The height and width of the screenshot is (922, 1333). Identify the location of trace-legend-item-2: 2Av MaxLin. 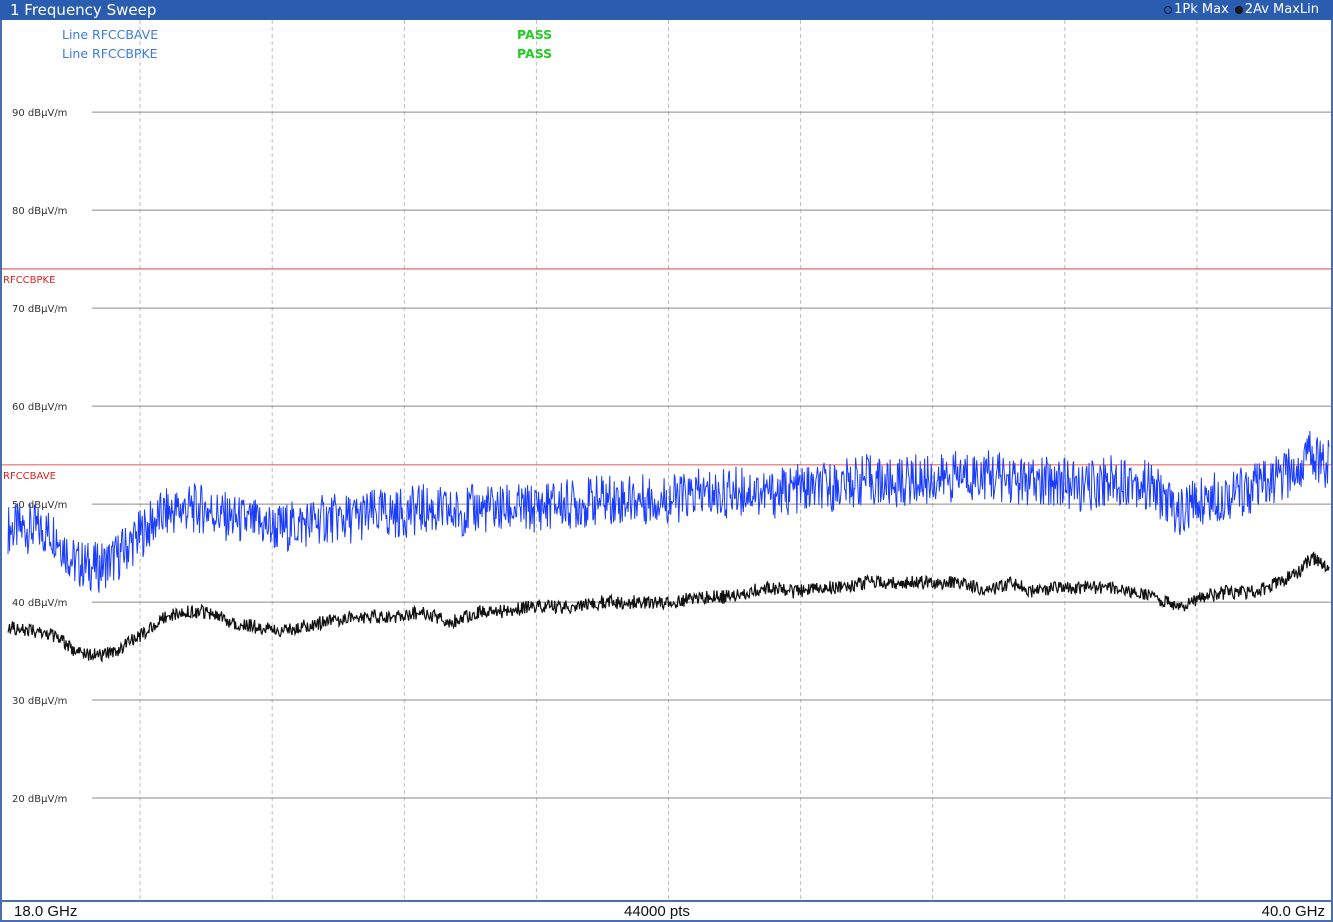
(1277, 10).